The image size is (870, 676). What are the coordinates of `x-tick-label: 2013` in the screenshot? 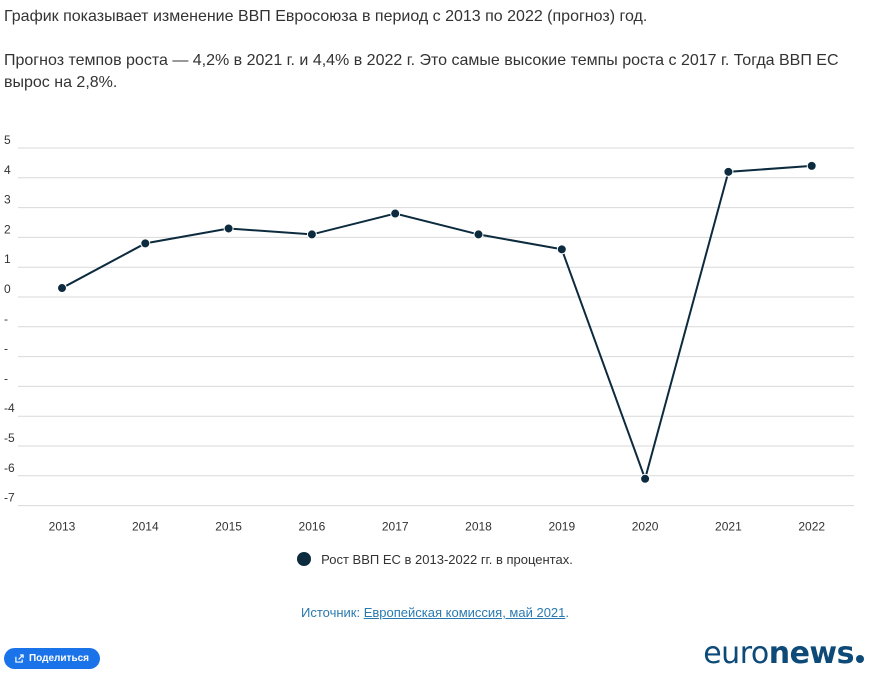 It's located at (62, 527).